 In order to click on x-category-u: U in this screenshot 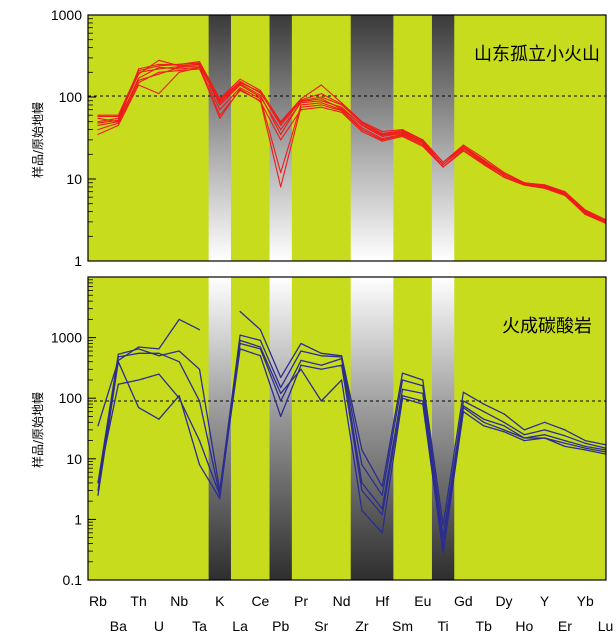, I will do `click(159, 626)`.